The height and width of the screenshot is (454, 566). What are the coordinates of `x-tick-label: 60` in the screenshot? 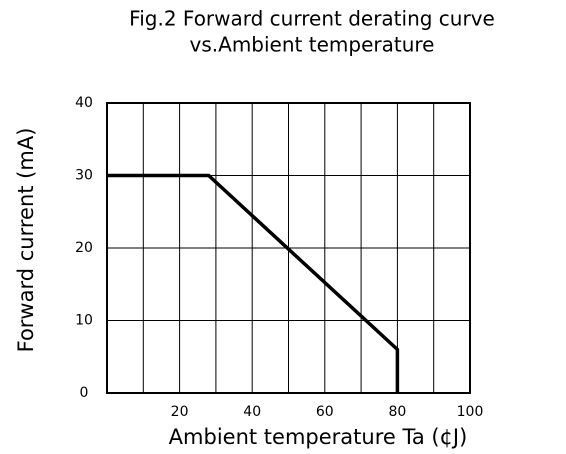 It's located at (325, 412).